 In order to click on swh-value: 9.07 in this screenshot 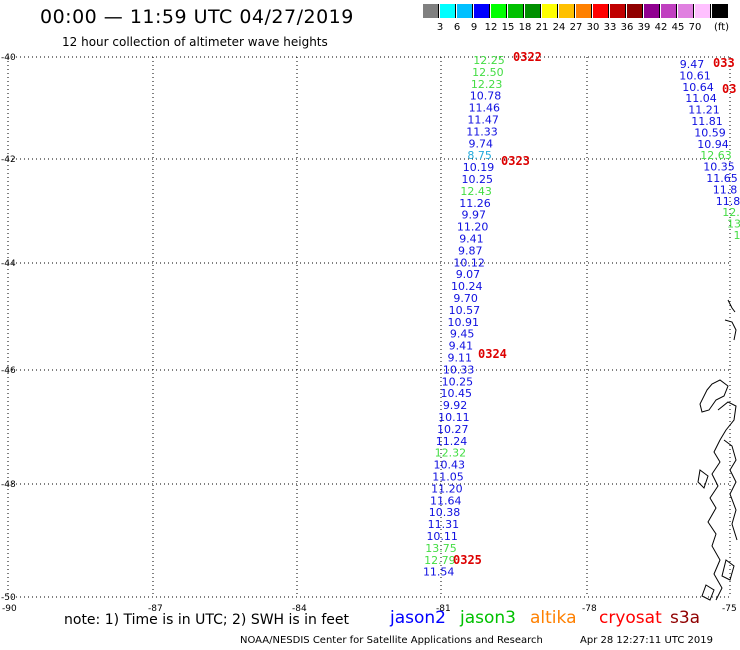, I will do `click(468, 274)`.